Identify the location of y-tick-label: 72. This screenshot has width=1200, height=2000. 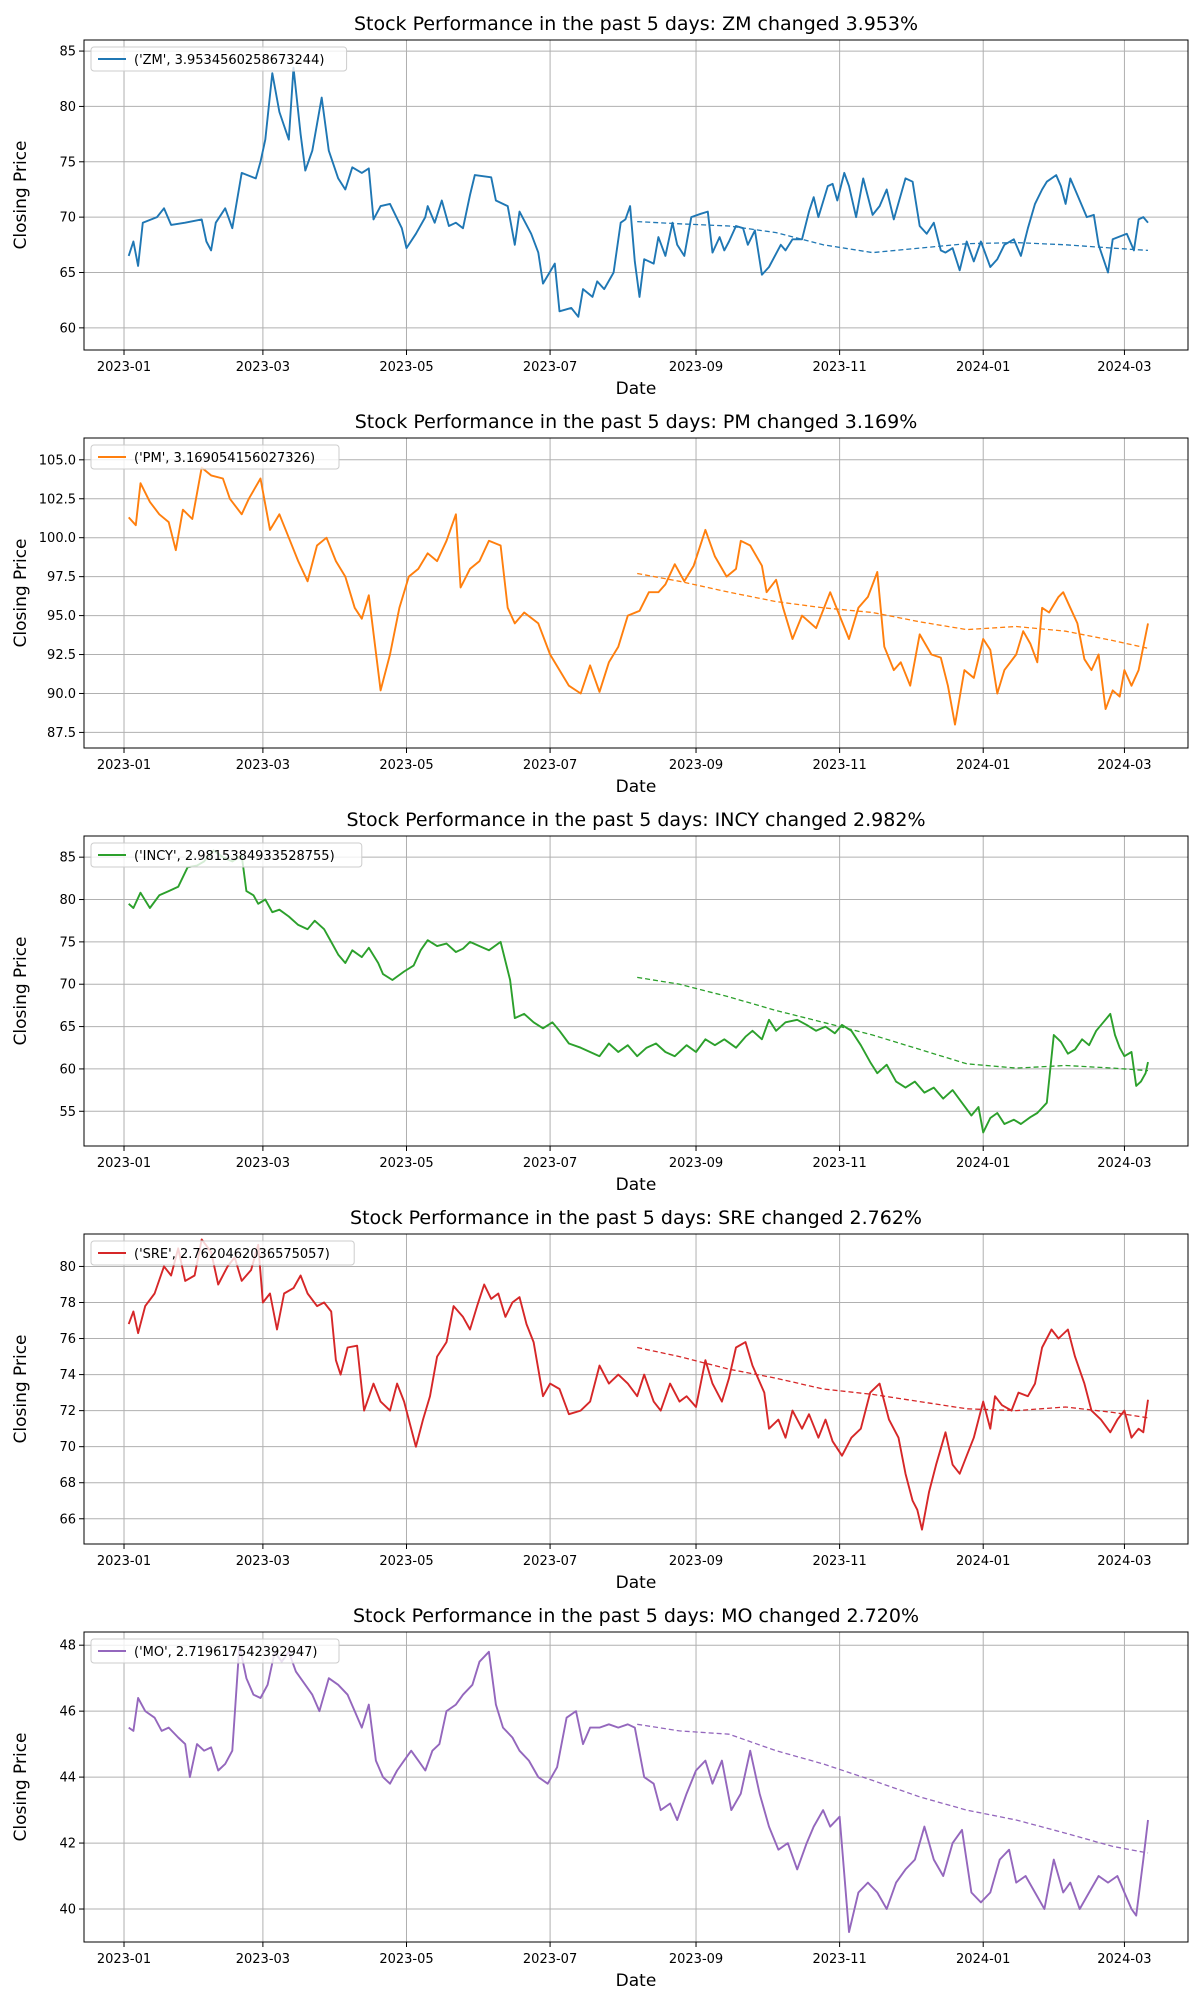
(67, 1411).